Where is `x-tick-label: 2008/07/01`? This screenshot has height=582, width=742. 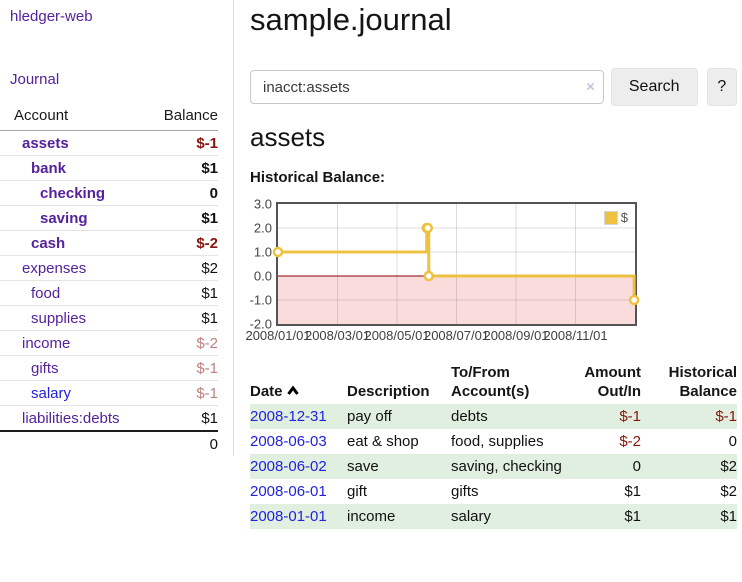 x-tick-label: 2008/07/01 is located at coordinates (456, 335).